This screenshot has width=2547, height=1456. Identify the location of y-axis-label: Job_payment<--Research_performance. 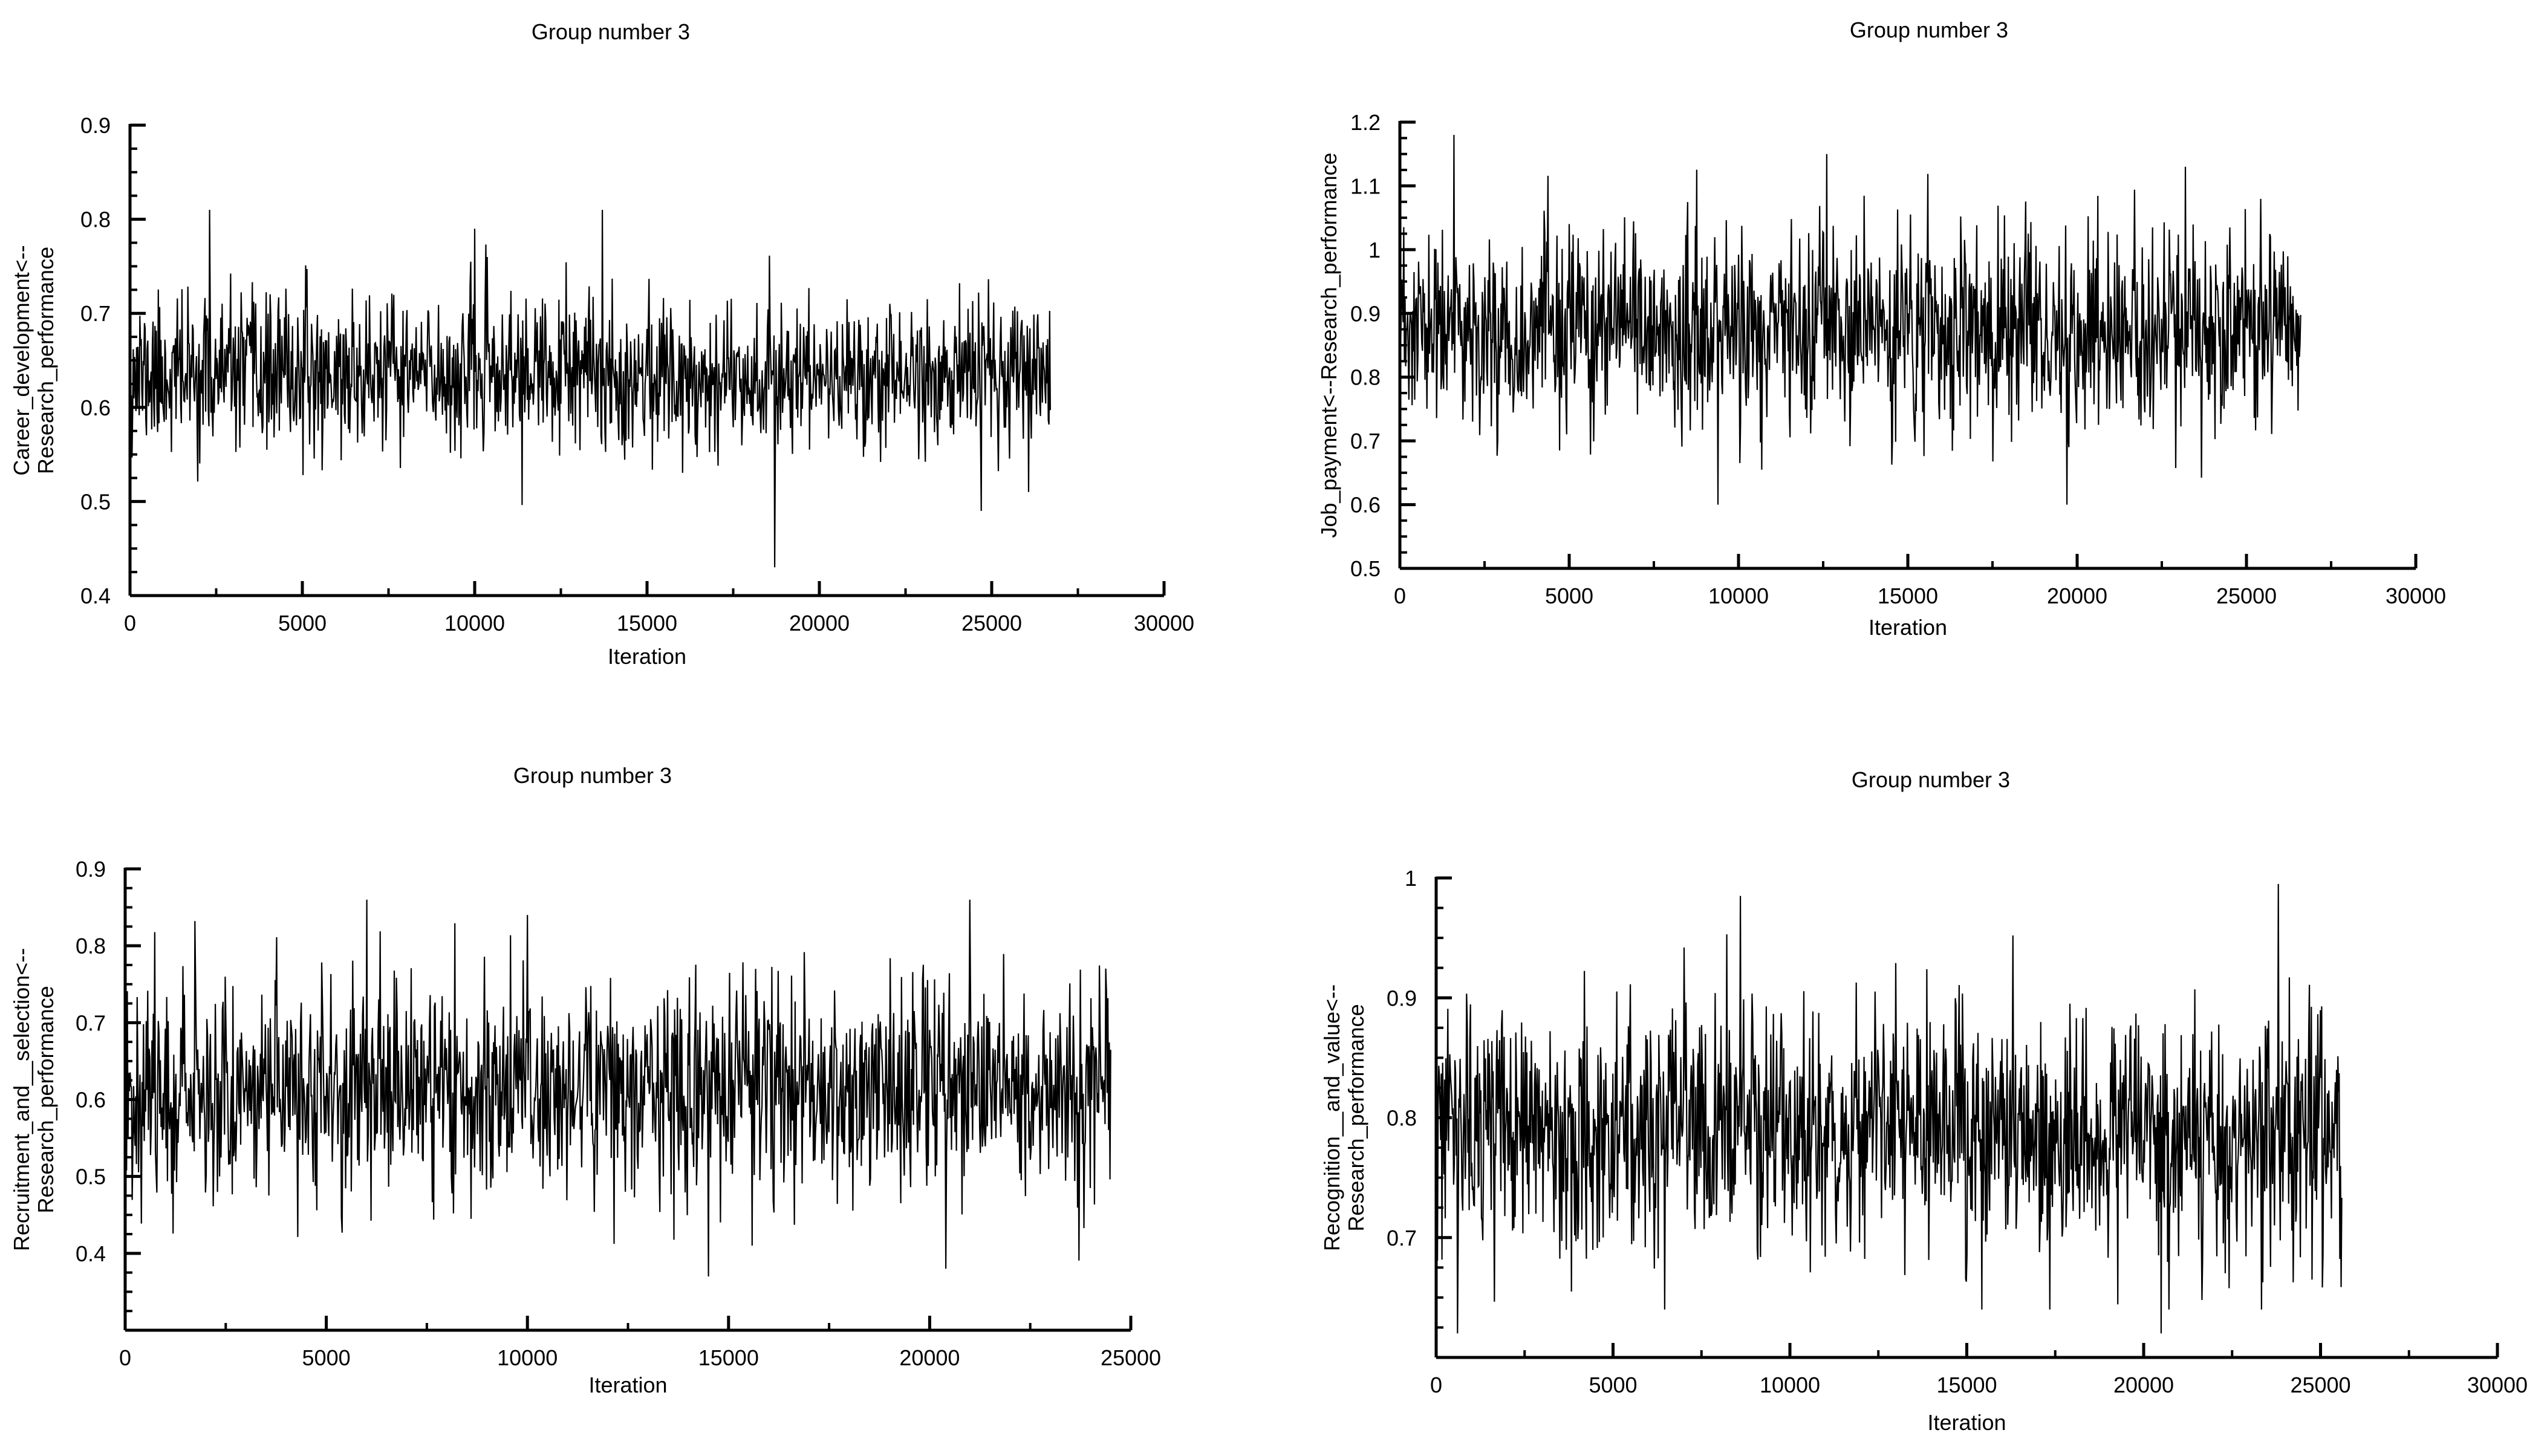
(1328, 345).